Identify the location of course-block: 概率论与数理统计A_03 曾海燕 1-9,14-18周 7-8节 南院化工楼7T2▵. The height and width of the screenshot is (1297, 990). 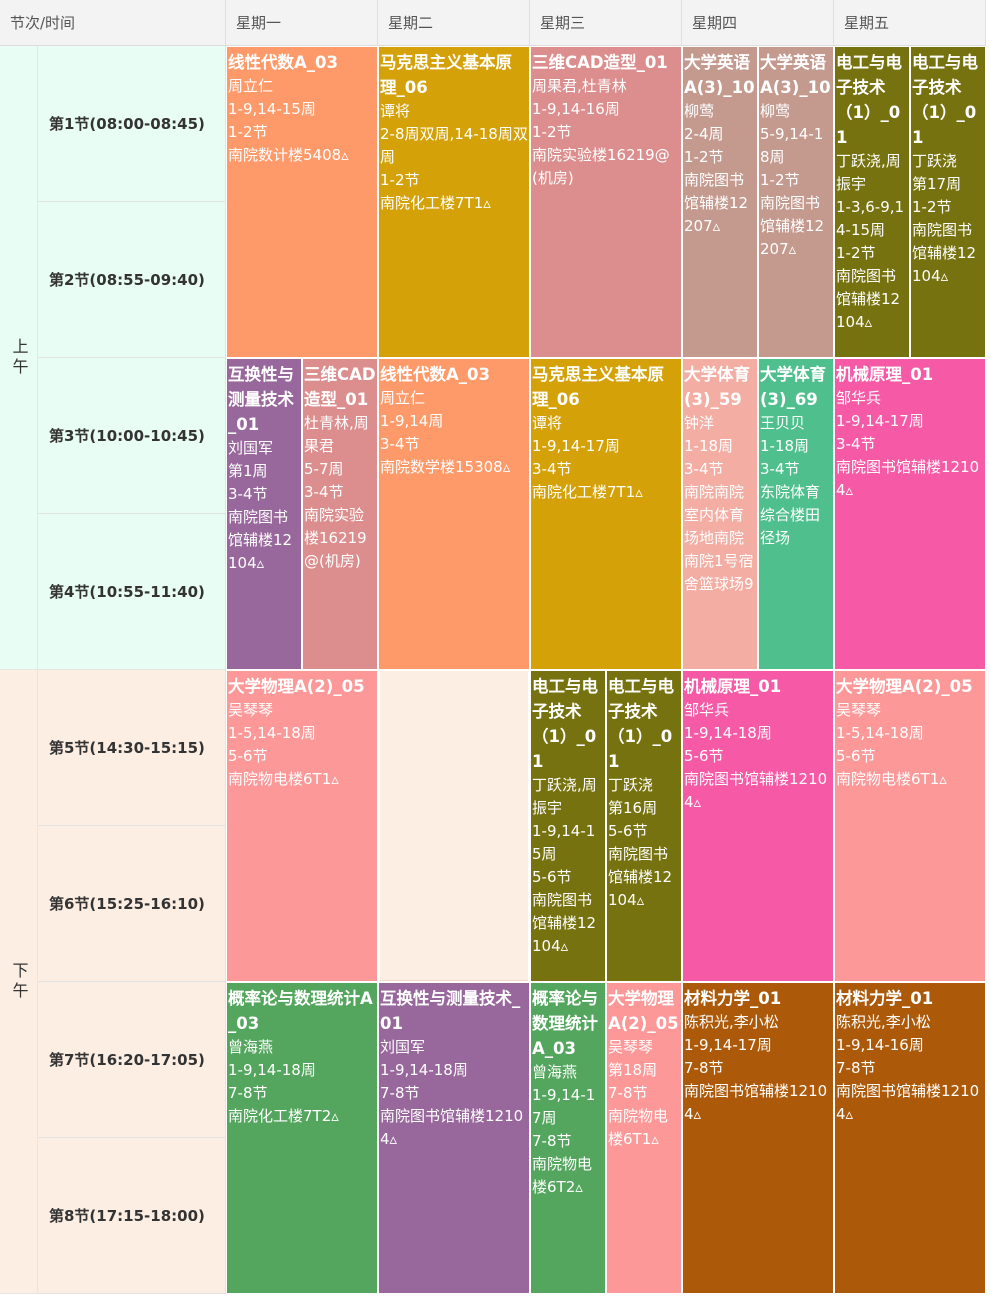
(302, 1138).